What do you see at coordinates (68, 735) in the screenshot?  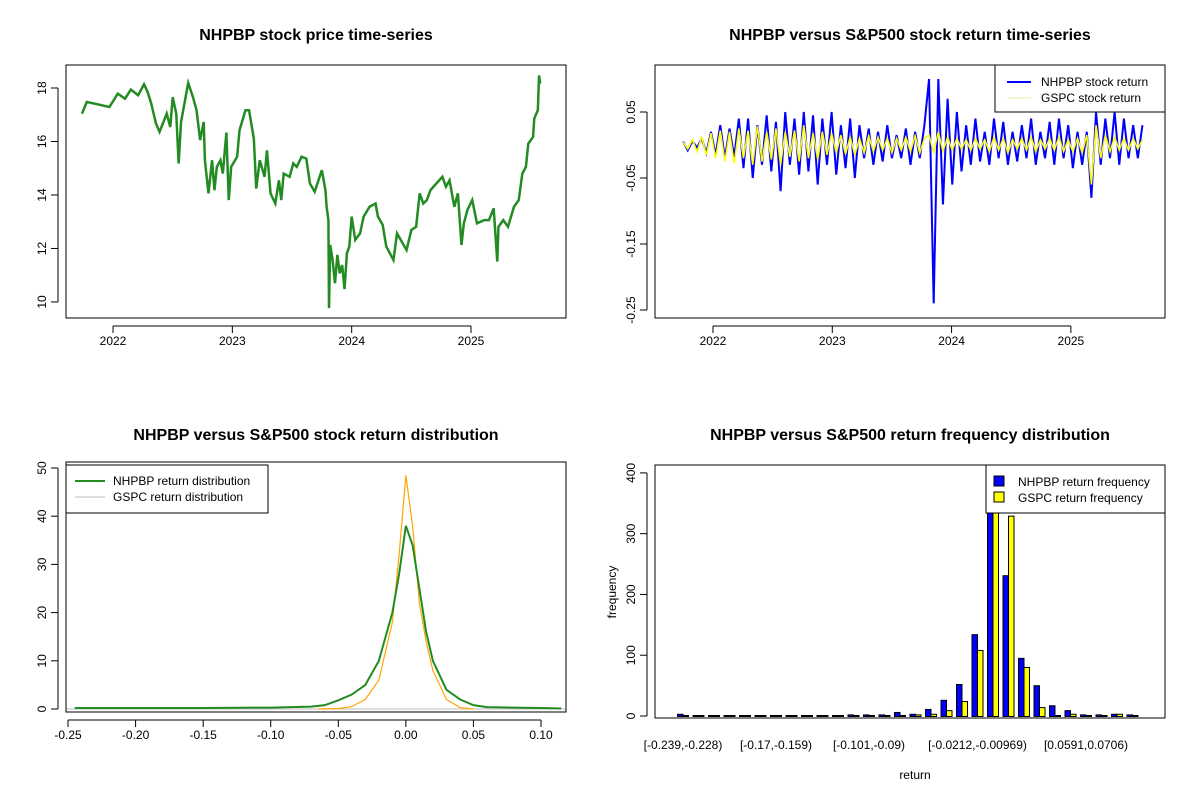 I see `x-tick-label: -0.25` at bounding box center [68, 735].